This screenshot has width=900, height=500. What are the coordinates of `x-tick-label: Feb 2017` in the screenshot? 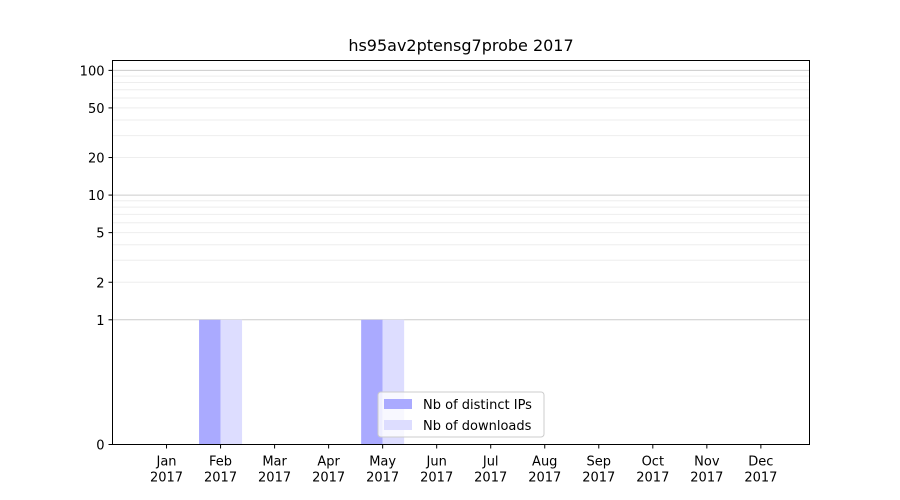 It's located at (220, 470).